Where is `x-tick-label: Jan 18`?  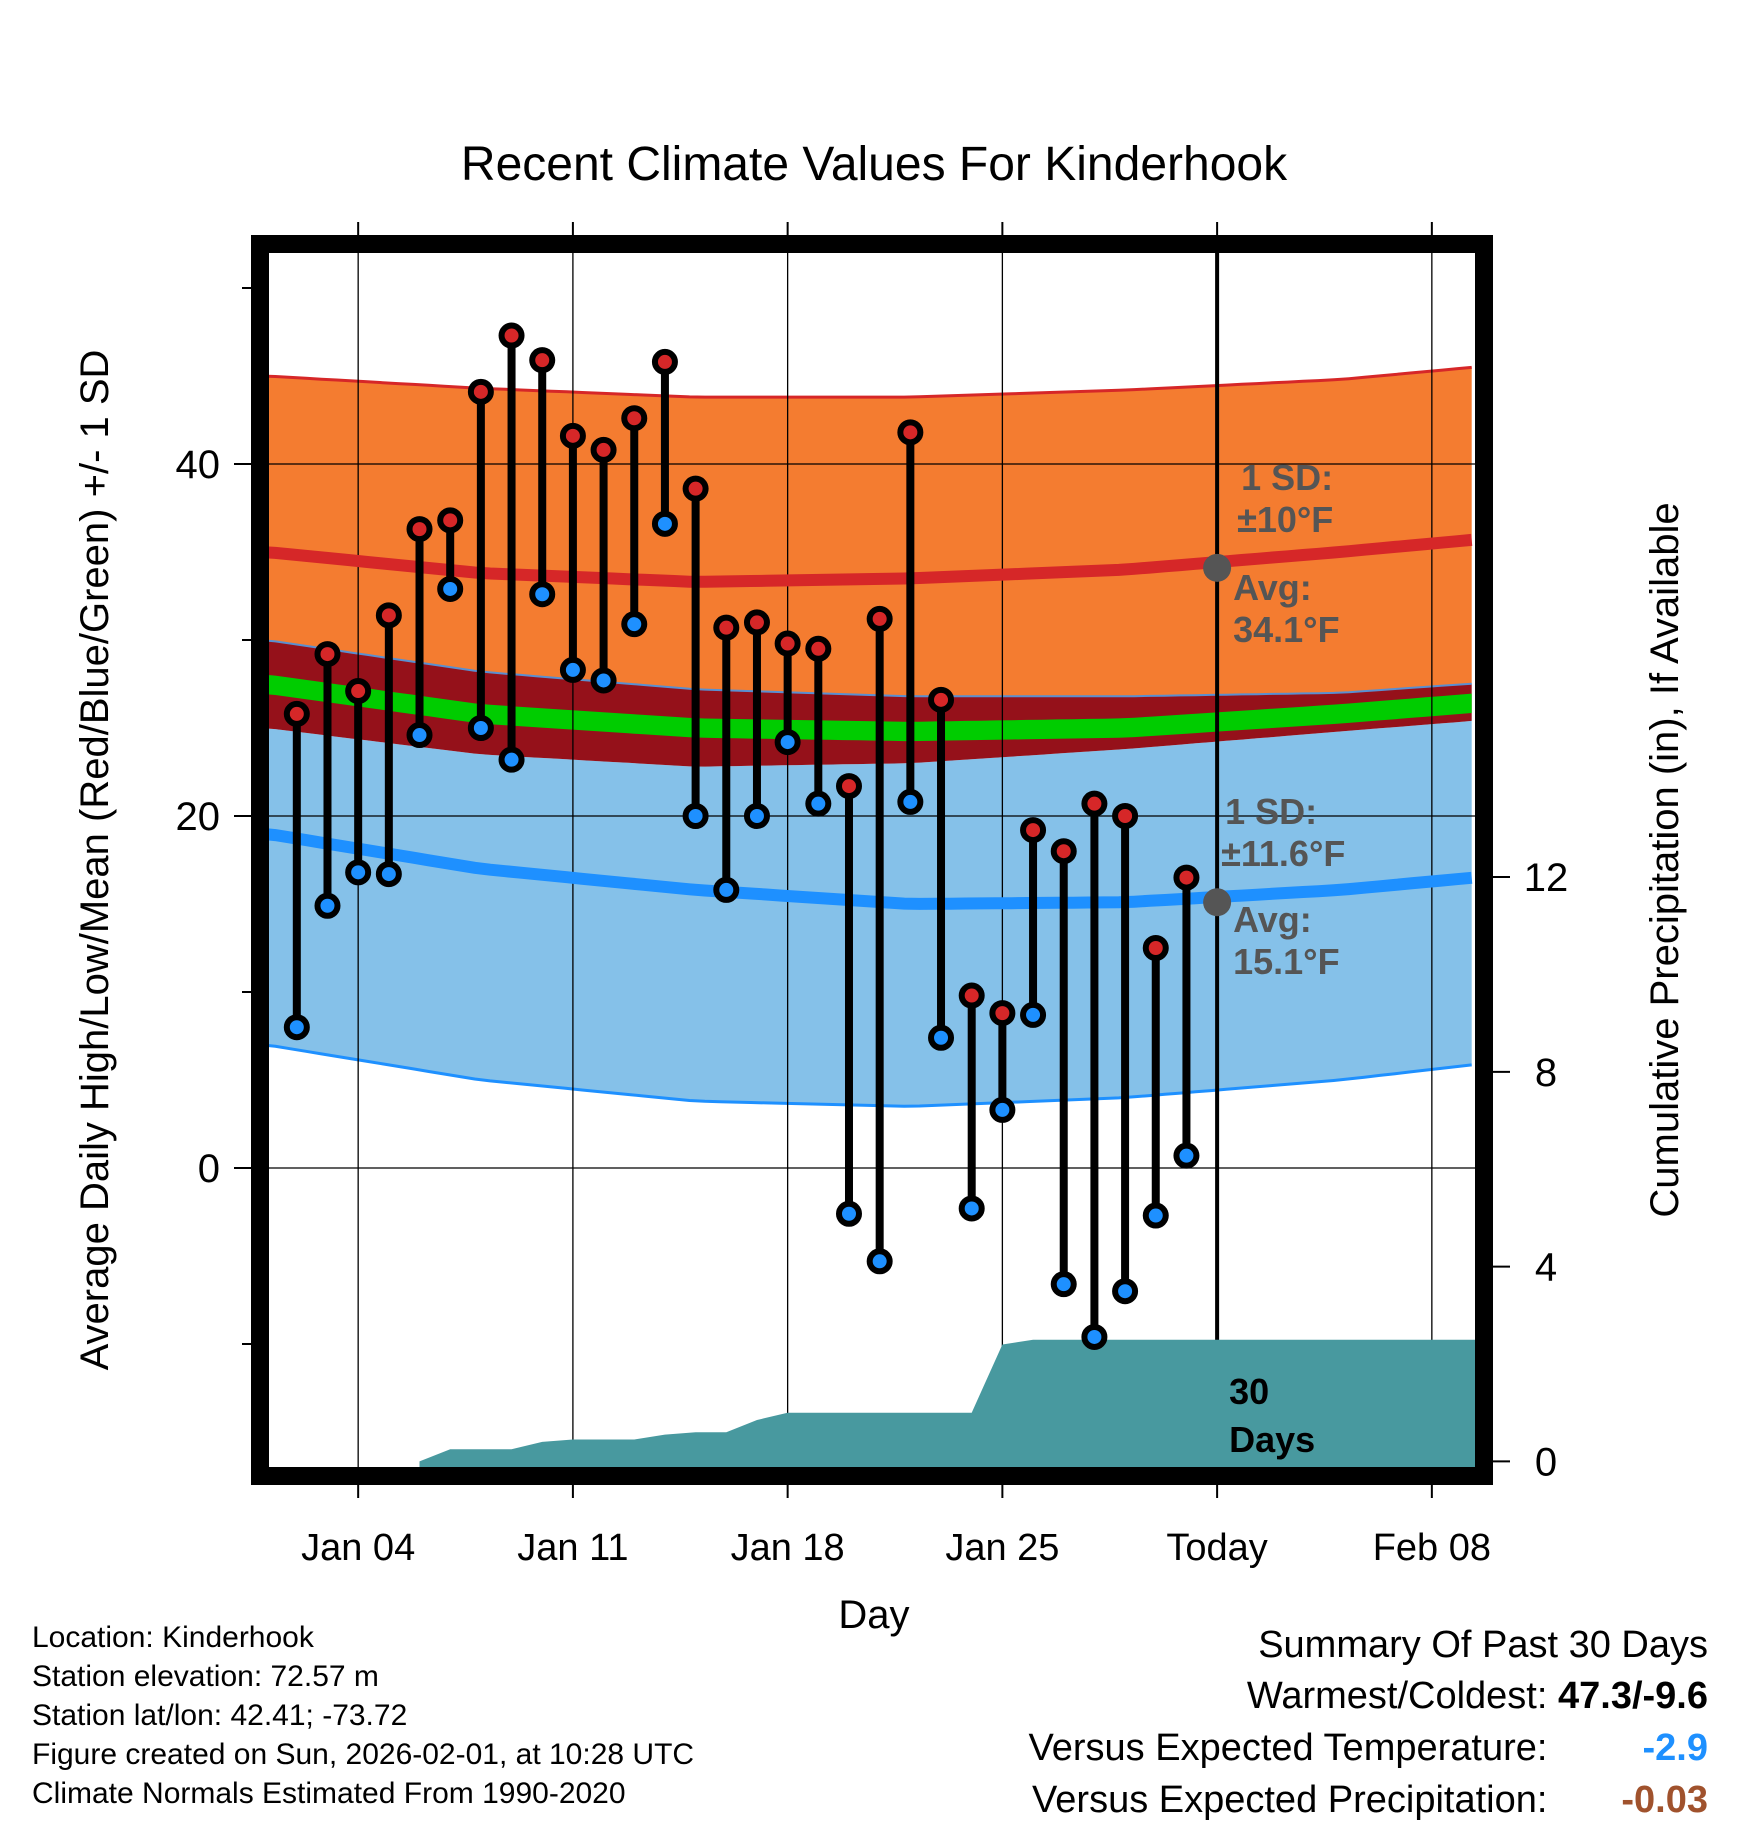 x-tick-label: Jan 18 is located at coordinates (788, 1548).